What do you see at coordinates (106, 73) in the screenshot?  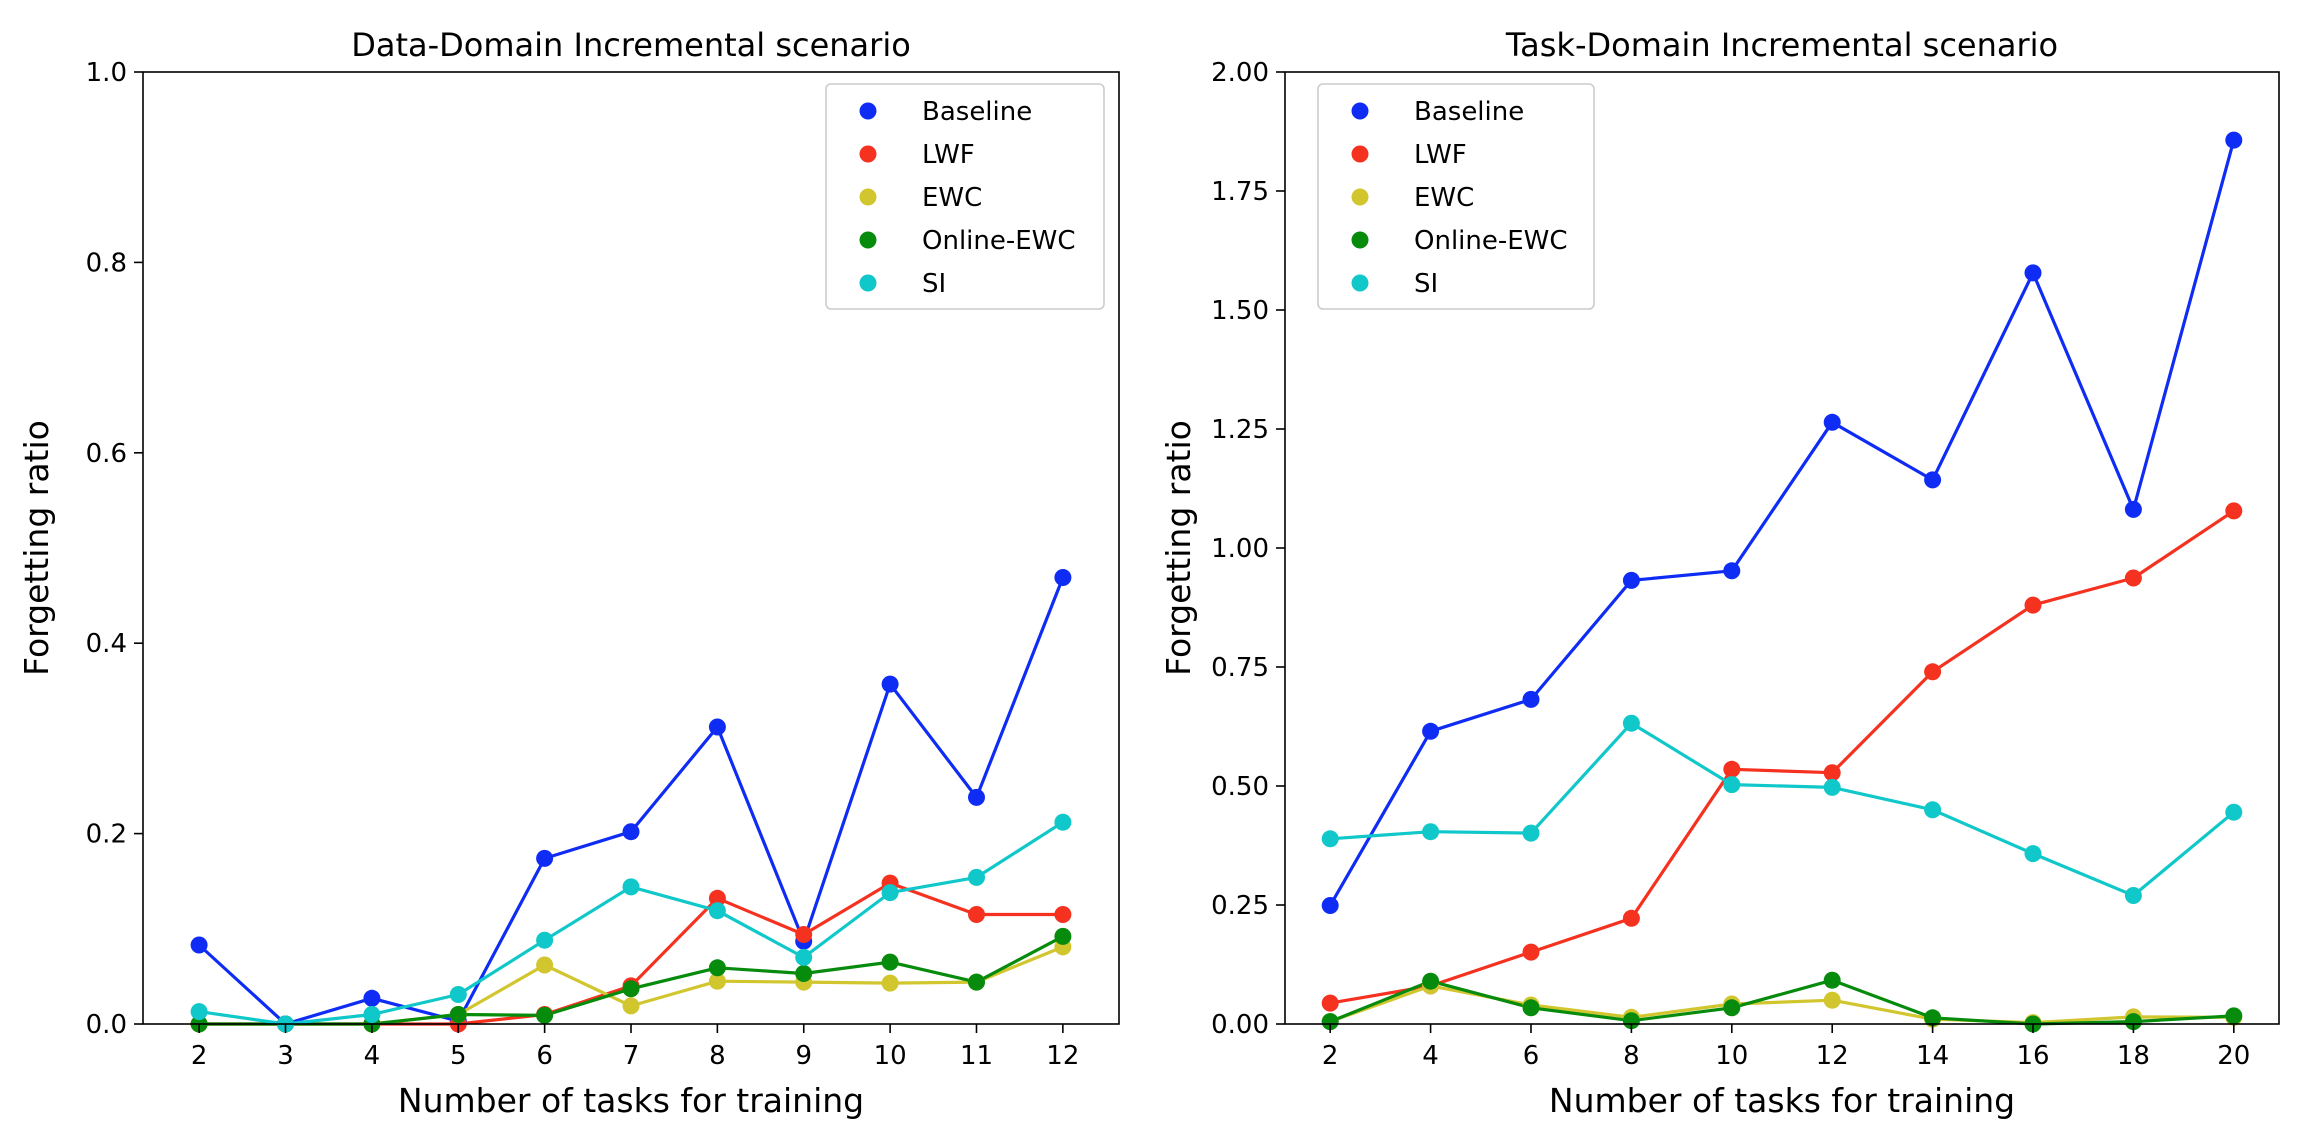 I see `y-tick-label: 1.0` at bounding box center [106, 73].